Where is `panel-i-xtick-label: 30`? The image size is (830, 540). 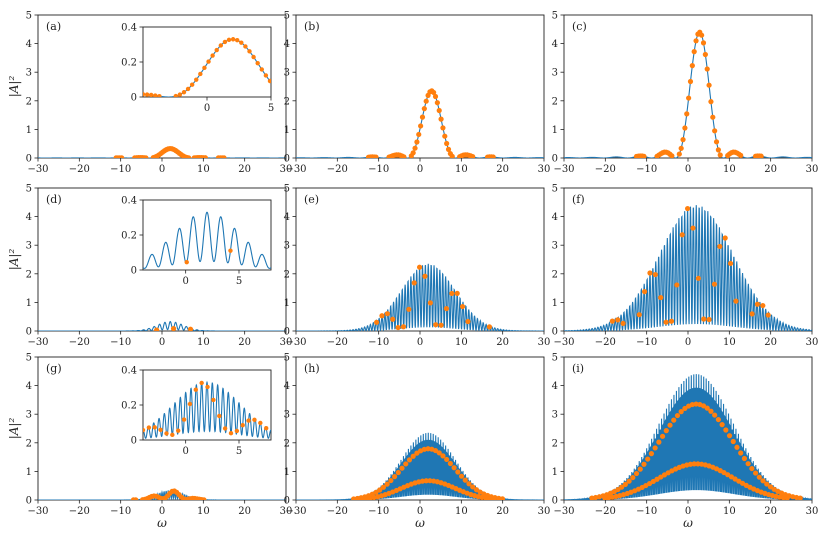 panel-i-xtick-label: 30 is located at coordinates (812, 511).